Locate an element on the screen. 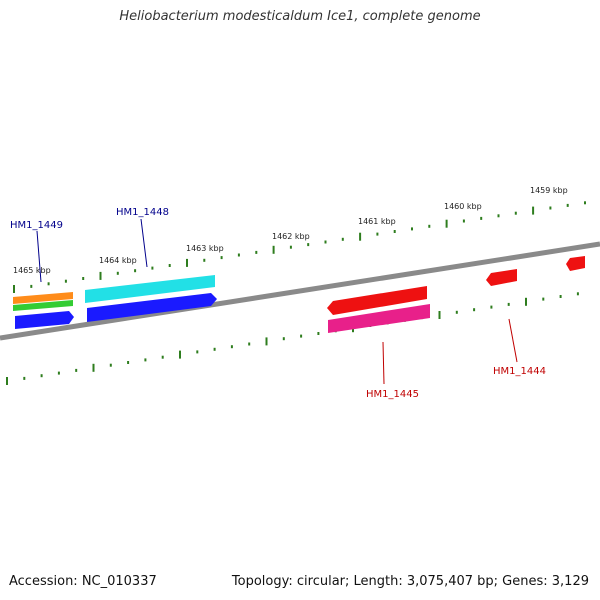 This screenshot has height=600, width=600. kbp-label-1460: 1460 kbp is located at coordinates (463, 206).